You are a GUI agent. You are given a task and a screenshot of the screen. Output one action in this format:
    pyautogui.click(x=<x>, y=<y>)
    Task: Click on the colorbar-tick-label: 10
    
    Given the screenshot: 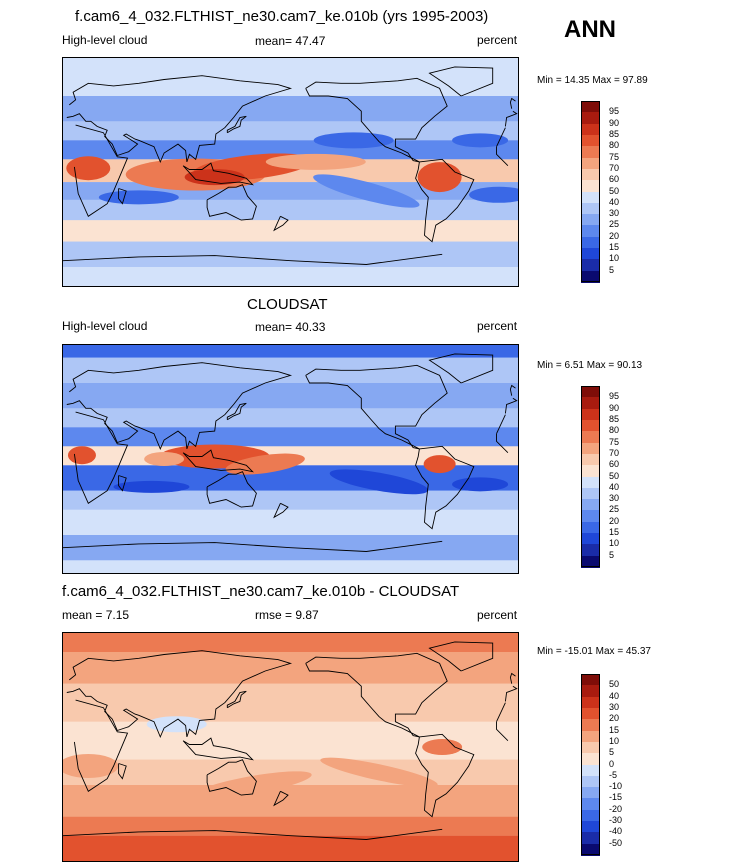 What is the action you would take?
    pyautogui.click(x=614, y=543)
    